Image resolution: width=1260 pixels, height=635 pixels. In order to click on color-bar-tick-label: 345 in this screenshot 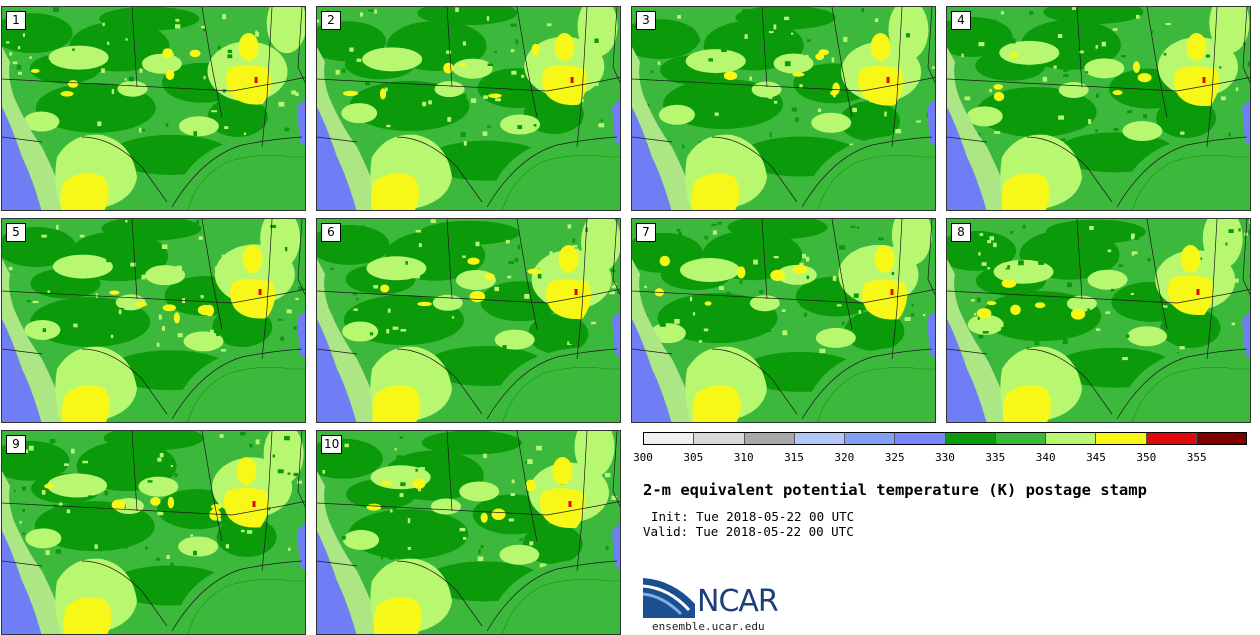, I will do `click(1096, 457)`.